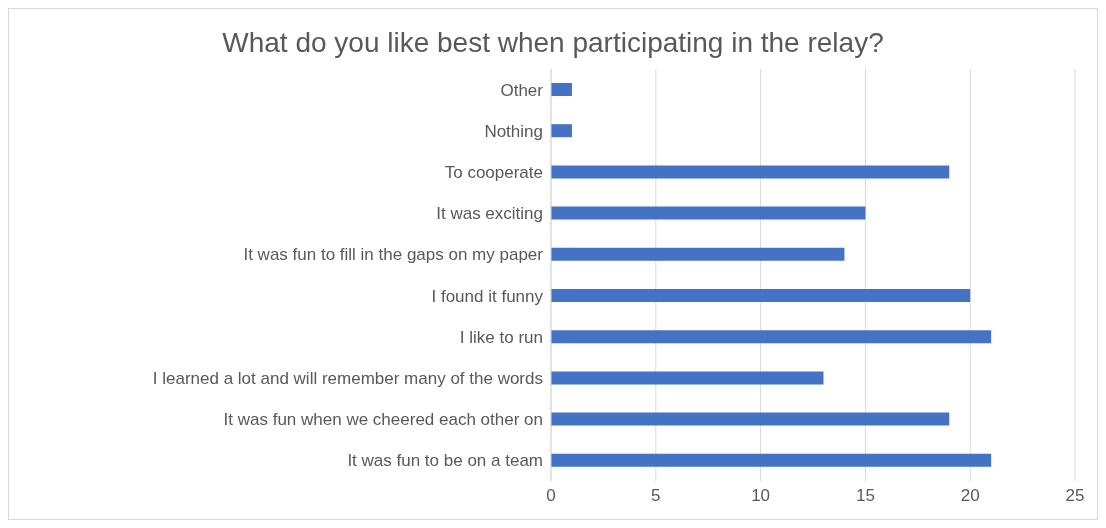 The height and width of the screenshot is (528, 1106). What do you see at coordinates (493, 173) in the screenshot?
I see `y-tick-label: To cooperate` at bounding box center [493, 173].